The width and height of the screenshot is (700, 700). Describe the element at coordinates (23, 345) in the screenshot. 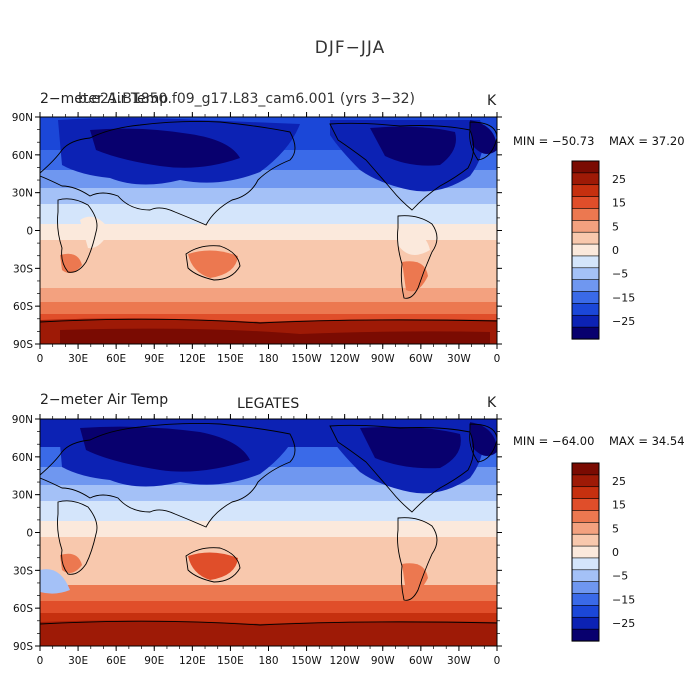

I see `panel1-lat-label: 90S` at that location.